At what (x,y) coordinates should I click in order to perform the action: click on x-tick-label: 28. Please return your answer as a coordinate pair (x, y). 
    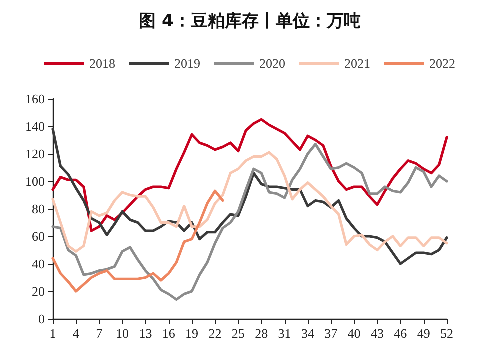
    Looking at the image, I should click on (261, 333).